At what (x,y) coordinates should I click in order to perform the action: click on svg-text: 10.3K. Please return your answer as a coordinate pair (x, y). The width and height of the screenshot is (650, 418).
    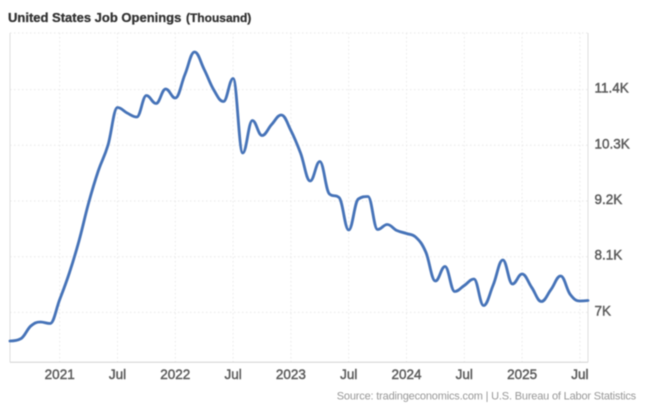
    Looking at the image, I should click on (612, 143).